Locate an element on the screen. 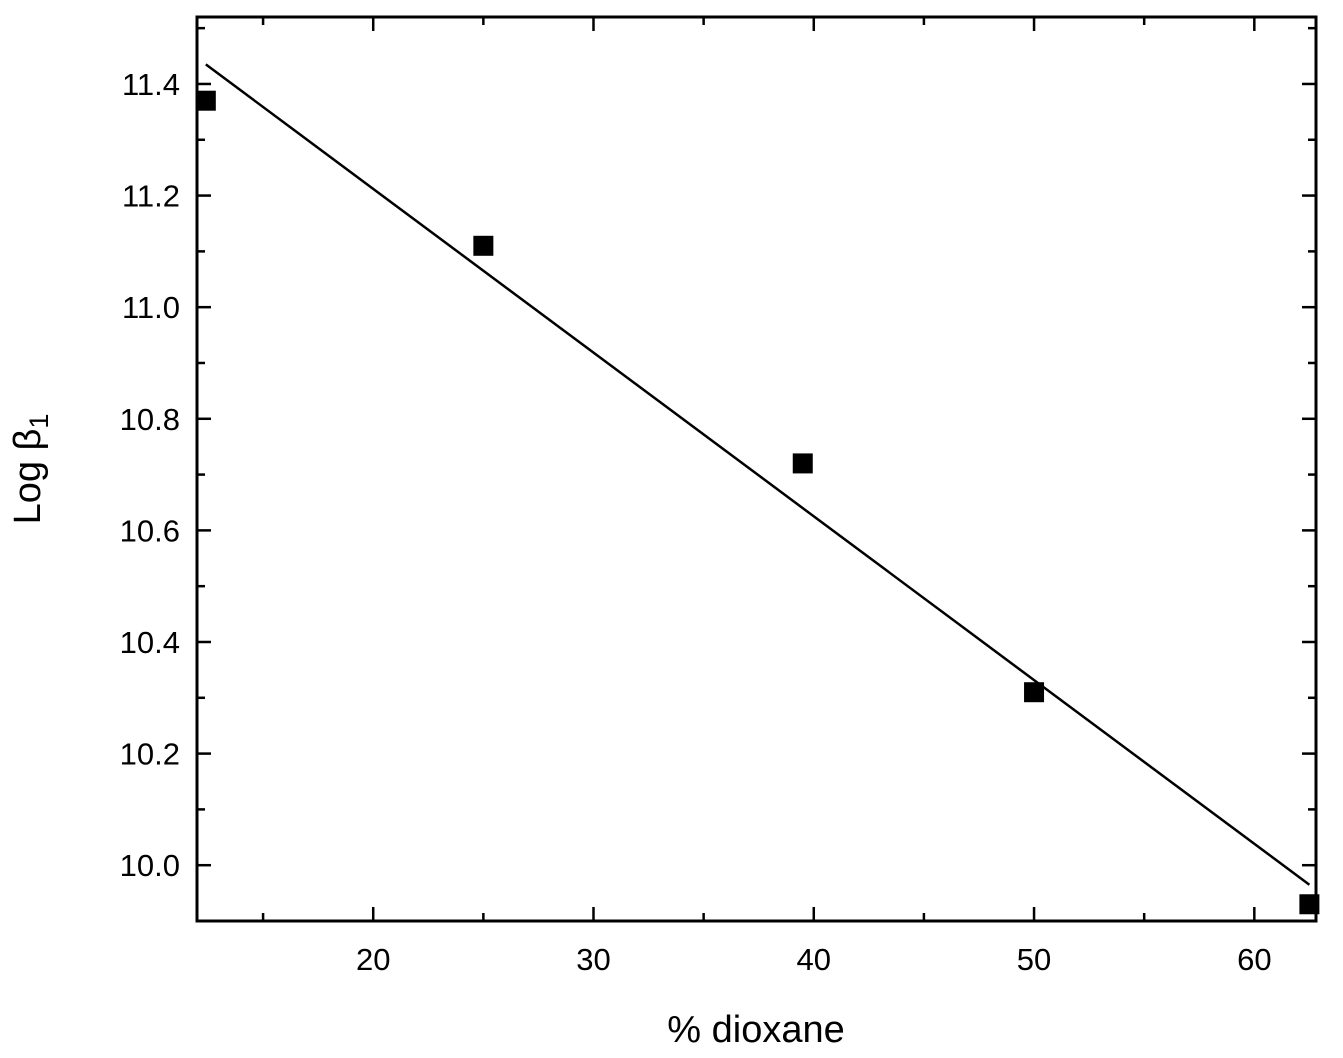 This screenshot has width=1343, height=1058. y-tick-label: 10.4 is located at coordinates (150, 642).